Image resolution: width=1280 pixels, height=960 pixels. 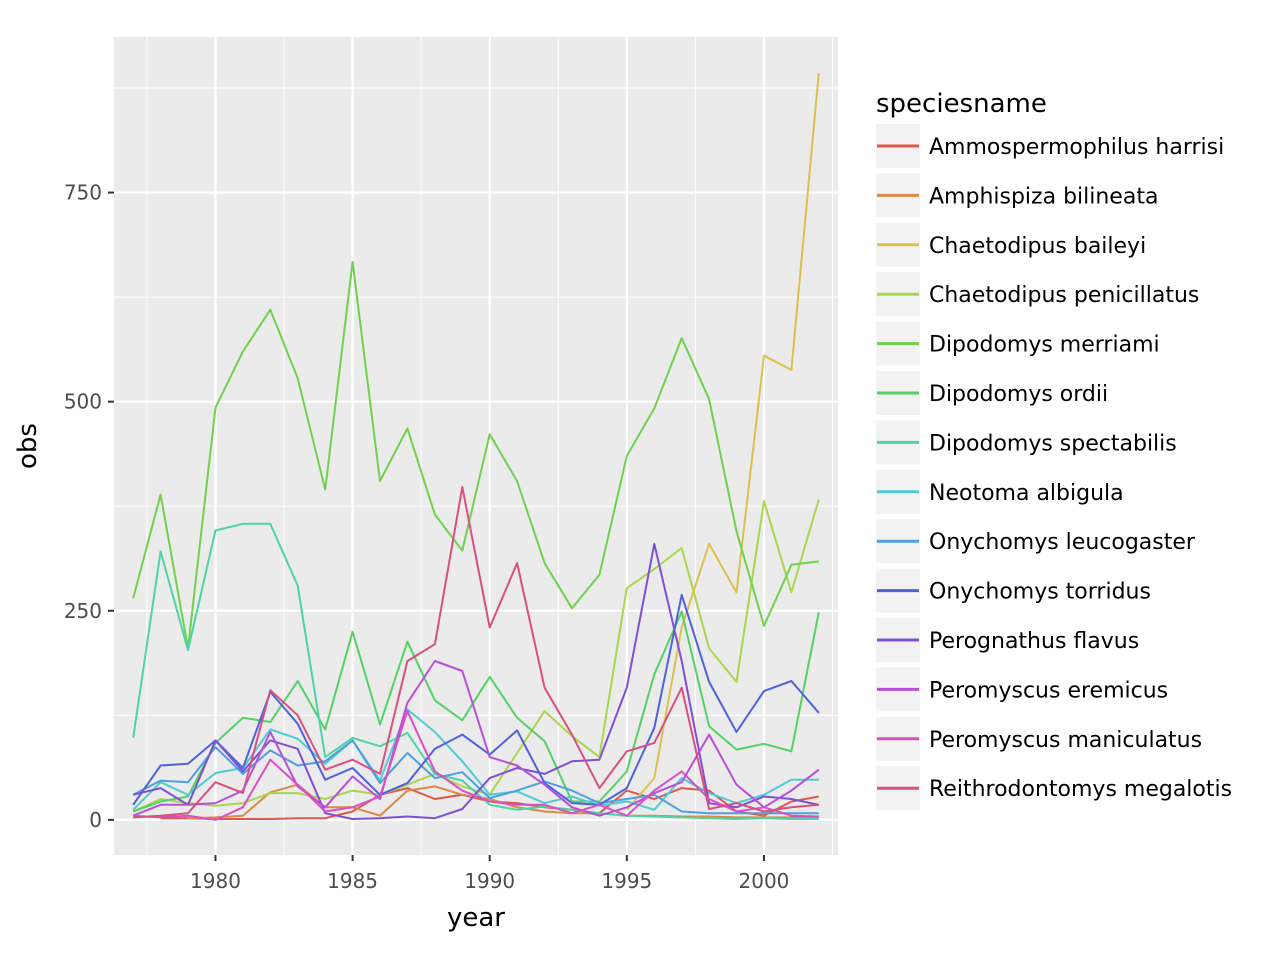 What do you see at coordinates (1053, 443) in the screenshot?
I see `legend-label: Dipodomys spectabilis` at bounding box center [1053, 443].